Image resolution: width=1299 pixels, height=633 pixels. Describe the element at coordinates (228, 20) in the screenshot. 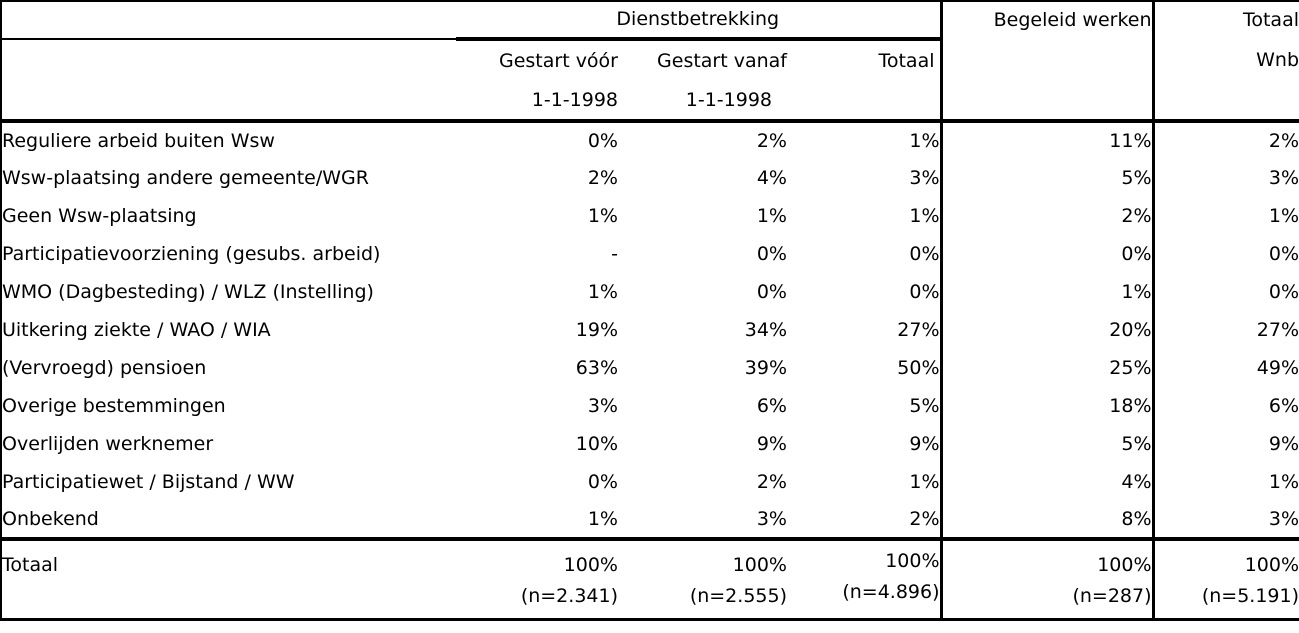

I see `empty-corner-cell` at that location.